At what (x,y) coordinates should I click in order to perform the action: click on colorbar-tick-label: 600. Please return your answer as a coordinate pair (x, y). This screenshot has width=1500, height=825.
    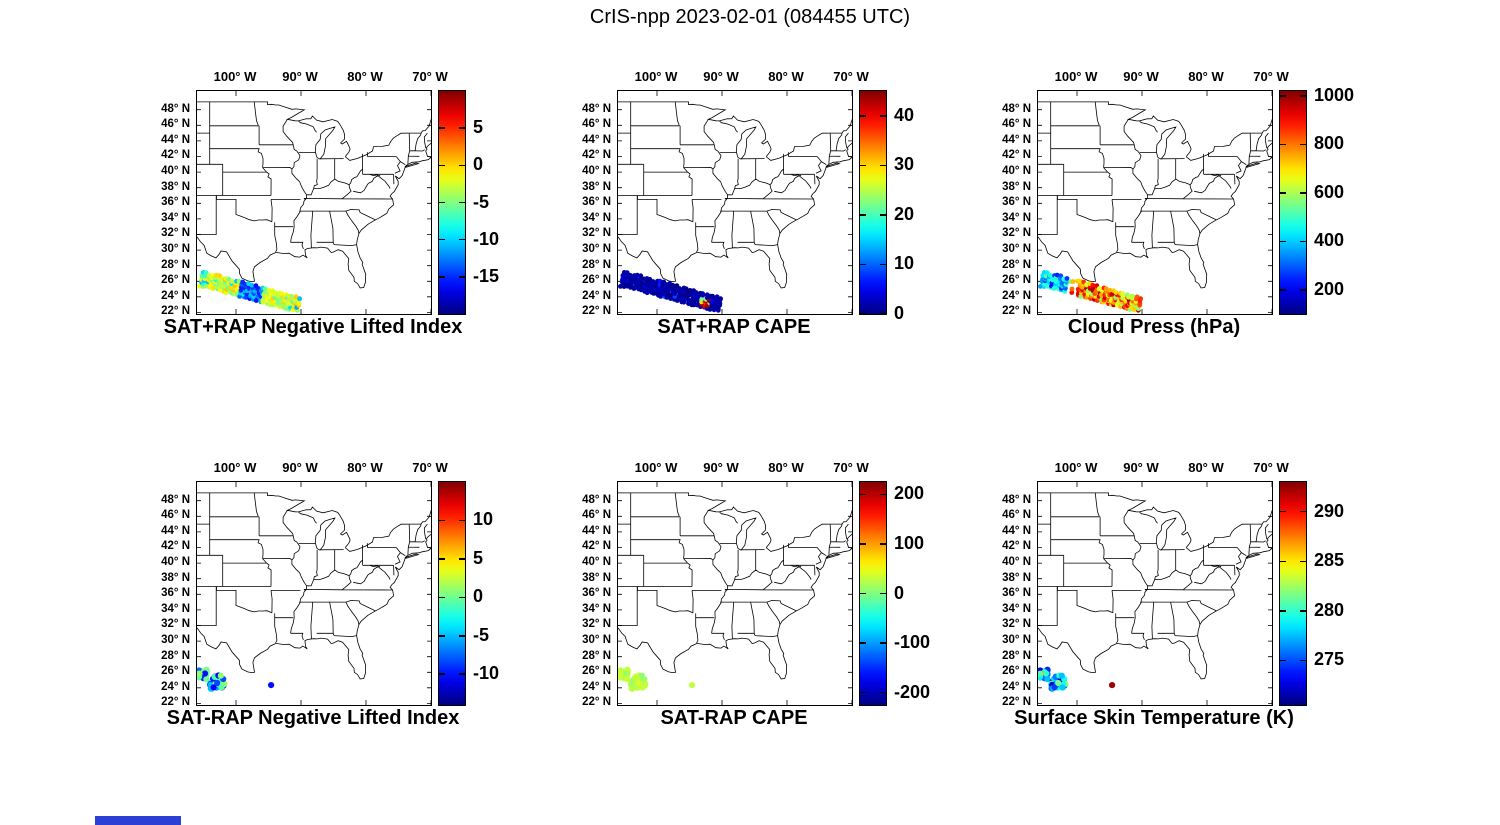
    Looking at the image, I should click on (1329, 191).